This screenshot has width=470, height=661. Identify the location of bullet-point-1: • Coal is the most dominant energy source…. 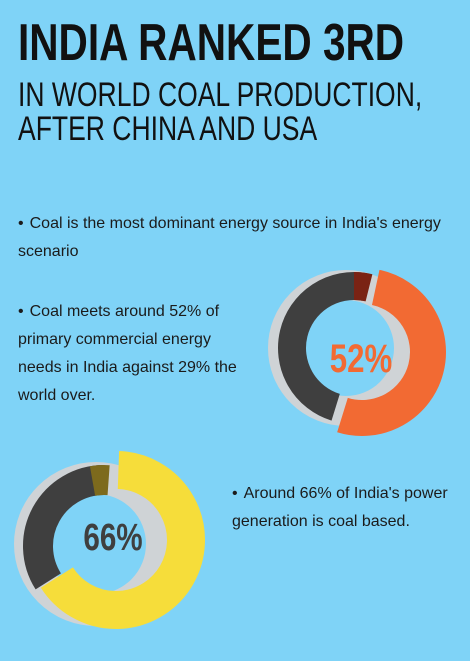
(238, 238).